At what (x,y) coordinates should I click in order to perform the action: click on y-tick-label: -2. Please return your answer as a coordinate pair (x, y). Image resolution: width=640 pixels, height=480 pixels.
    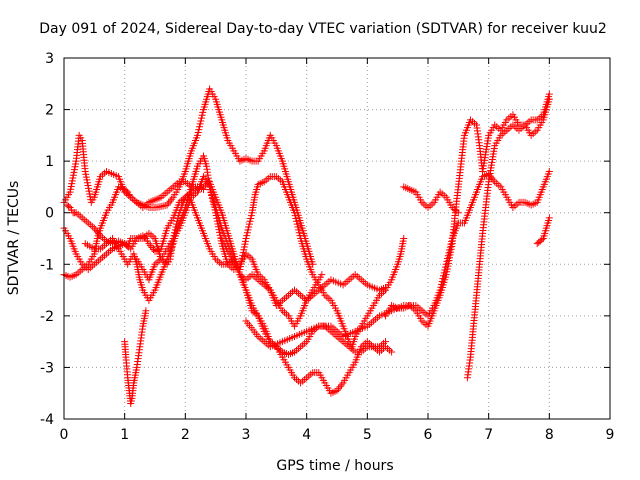
    Looking at the image, I should click on (47, 317).